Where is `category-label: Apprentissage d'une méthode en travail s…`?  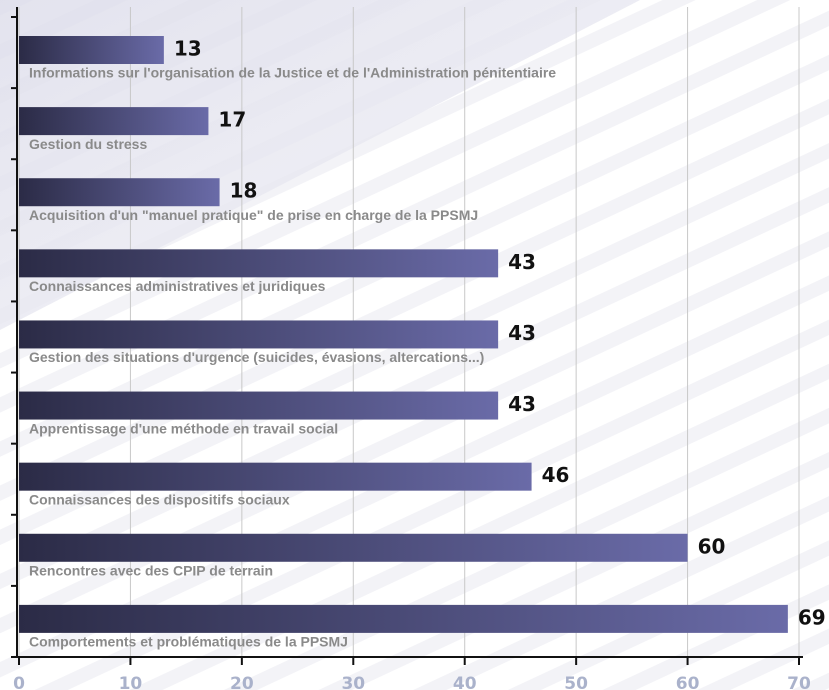 category-label: Apprentissage d'une méthode en travail s… is located at coordinates (183, 428).